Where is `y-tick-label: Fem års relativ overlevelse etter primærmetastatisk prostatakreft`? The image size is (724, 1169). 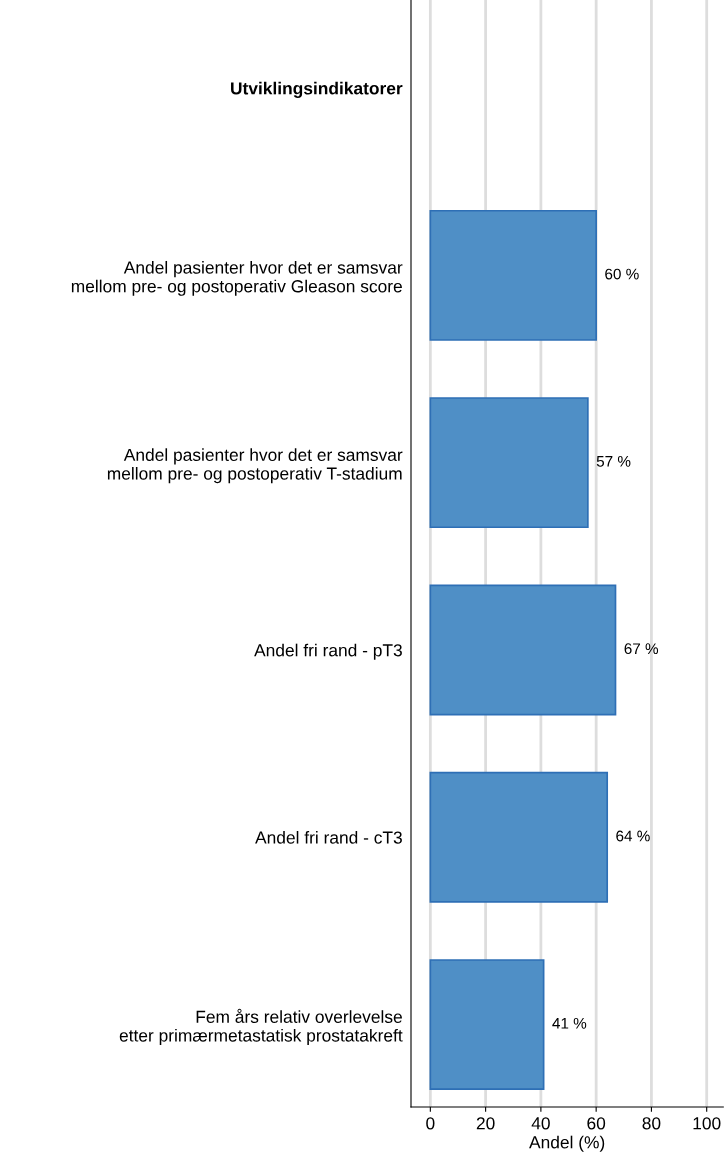
y-tick-label: Fem års relativ overlevelse etter primærmetastatisk prostatakreft is located at coordinates (261, 1027).